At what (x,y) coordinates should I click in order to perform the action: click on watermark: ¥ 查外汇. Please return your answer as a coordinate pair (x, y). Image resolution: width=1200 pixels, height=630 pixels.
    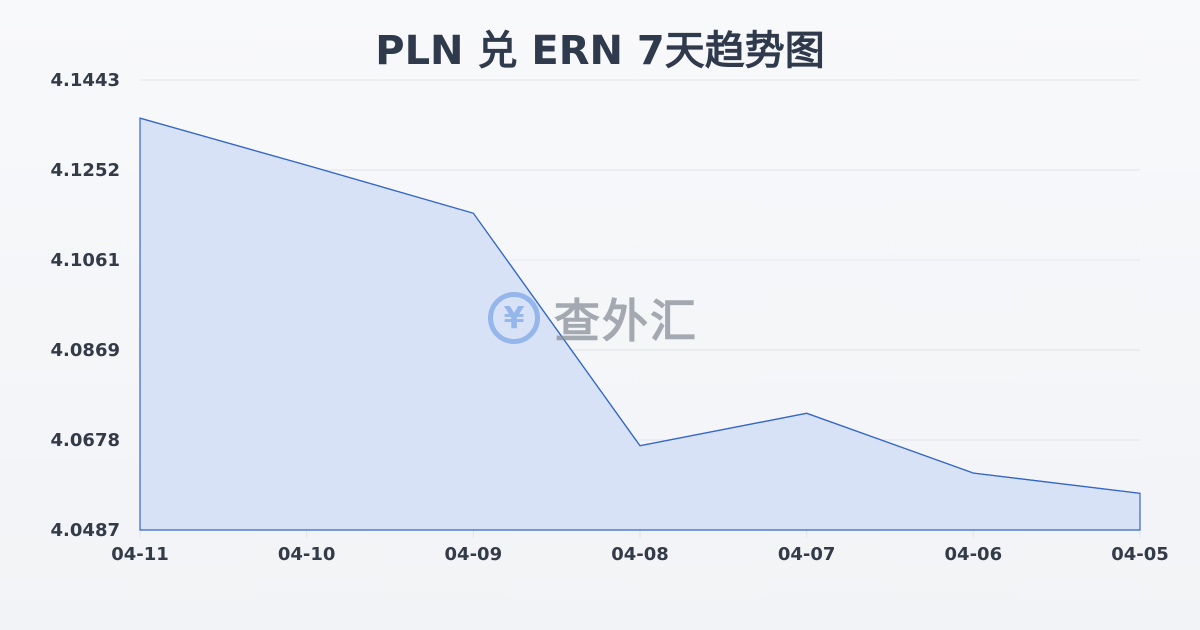
    Looking at the image, I should click on (593, 318).